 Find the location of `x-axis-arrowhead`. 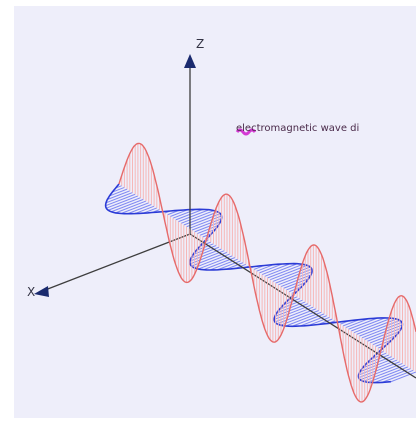

x-axis-arrowhead is located at coordinates (41, 291).